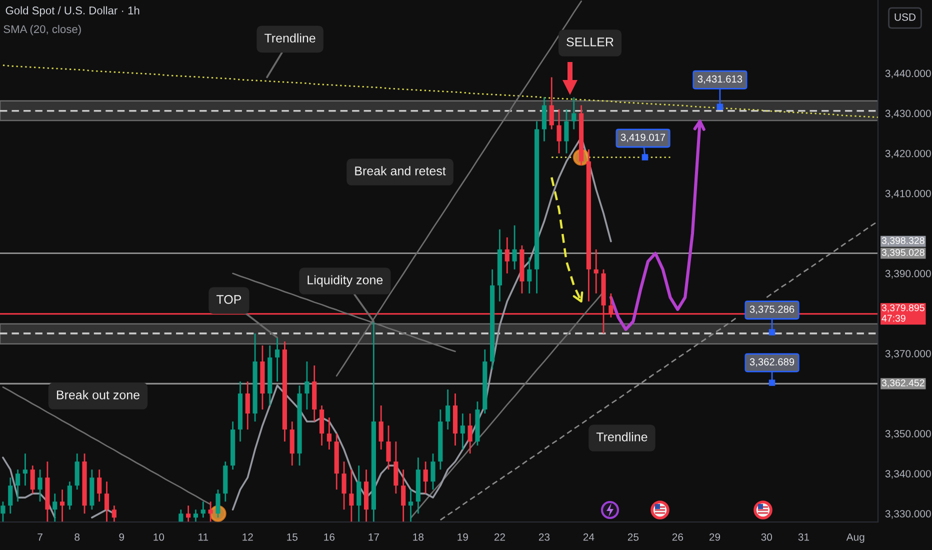  What do you see at coordinates (98, 395) in the screenshot?
I see `annotation: Break out zone` at bounding box center [98, 395].